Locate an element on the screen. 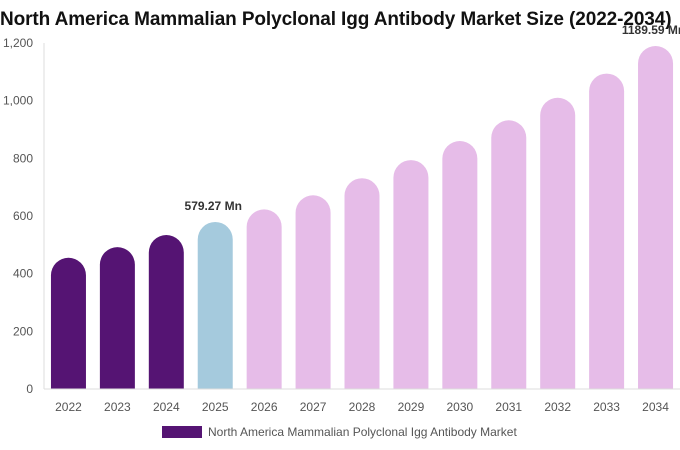 The image size is (680, 450). y-tick-label: 800 is located at coordinates (23, 158).